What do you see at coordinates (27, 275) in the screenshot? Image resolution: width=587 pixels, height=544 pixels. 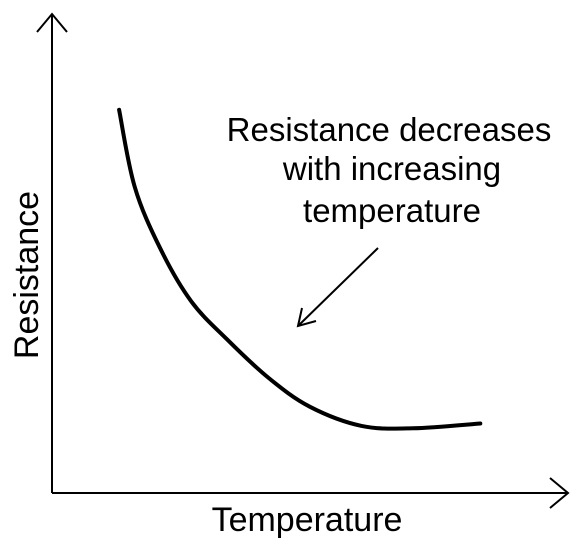 I see `y-axis-label: Resistance` at bounding box center [27, 275].